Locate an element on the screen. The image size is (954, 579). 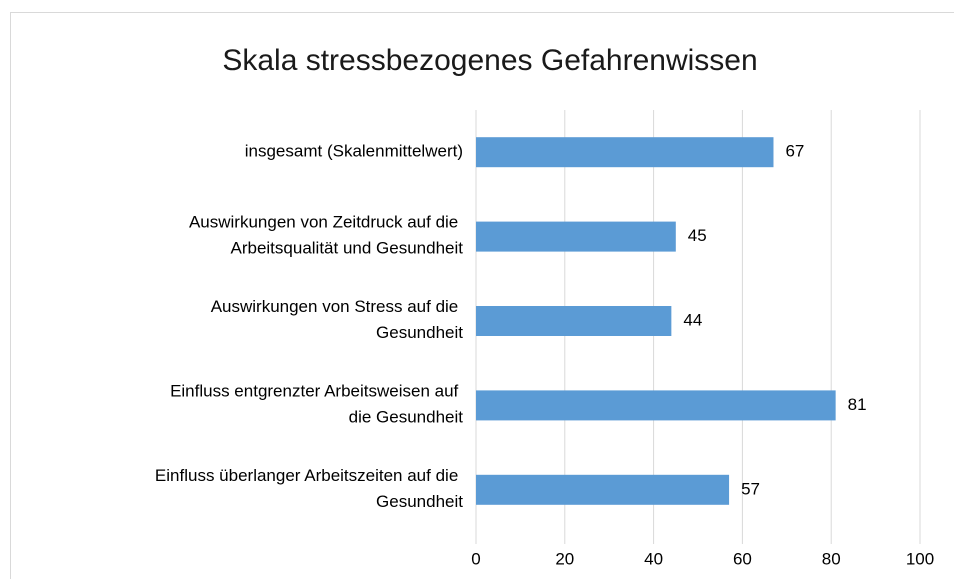
x-tick-label: 40 is located at coordinates (653, 558).